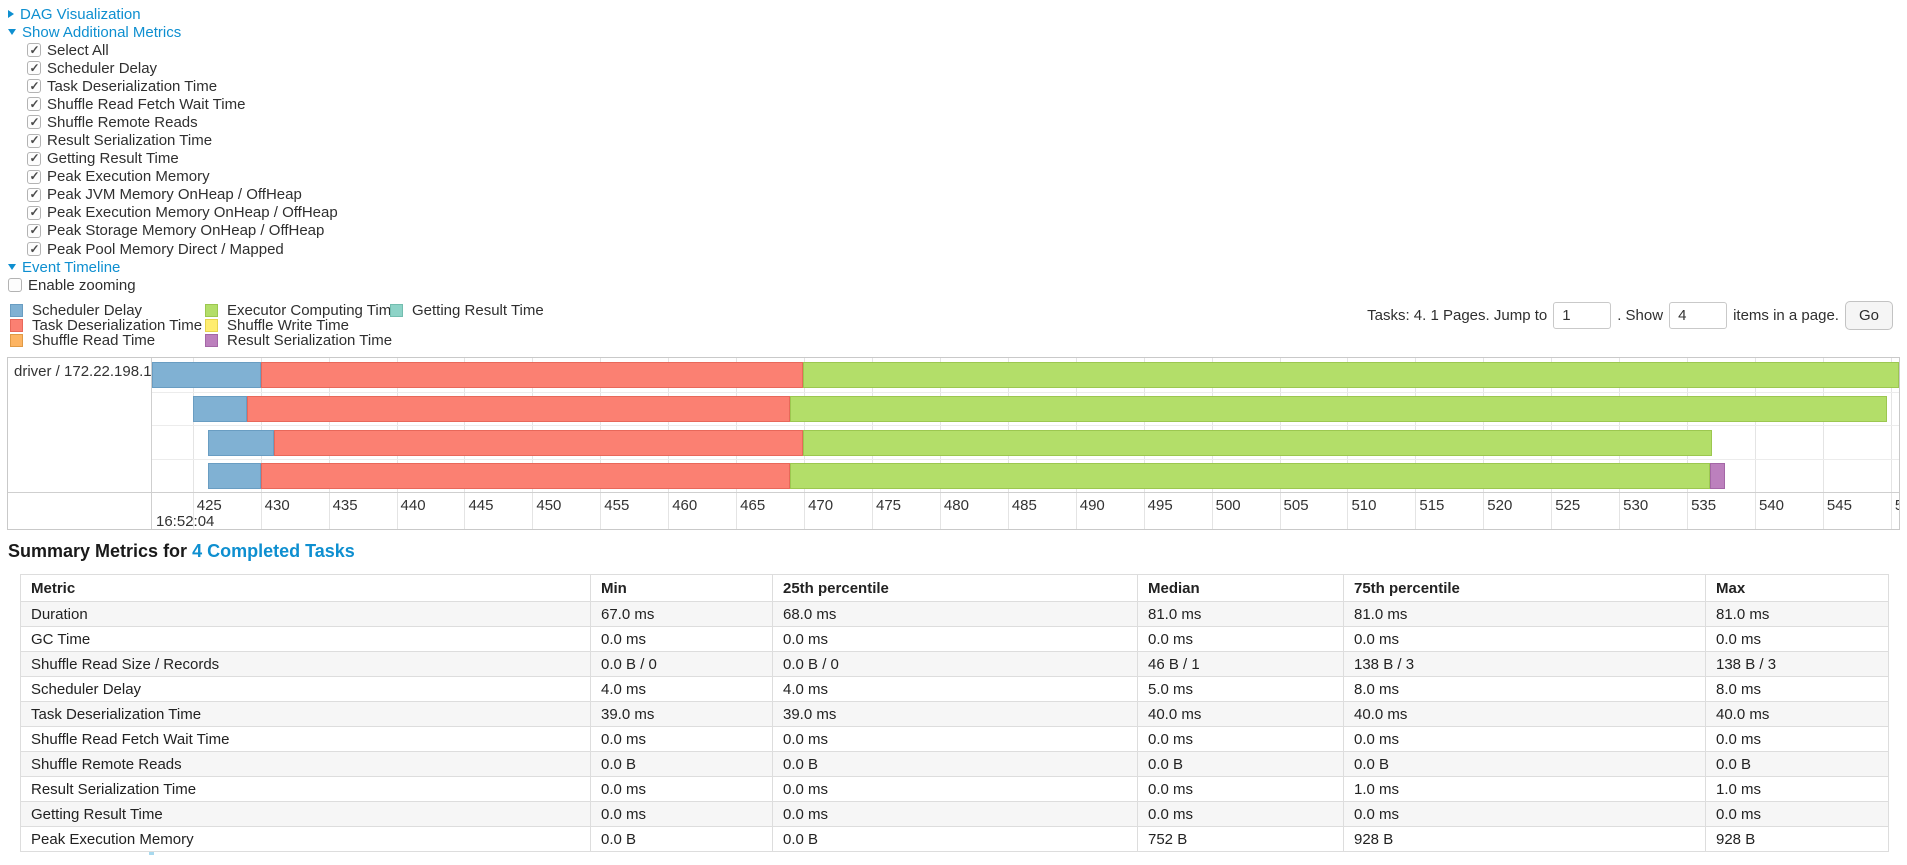 This screenshot has width=1907, height=865. What do you see at coordinates (165, 249) in the screenshot?
I see `metric-checkbox-label: Peak Pool Memory Direct / Mapped` at bounding box center [165, 249].